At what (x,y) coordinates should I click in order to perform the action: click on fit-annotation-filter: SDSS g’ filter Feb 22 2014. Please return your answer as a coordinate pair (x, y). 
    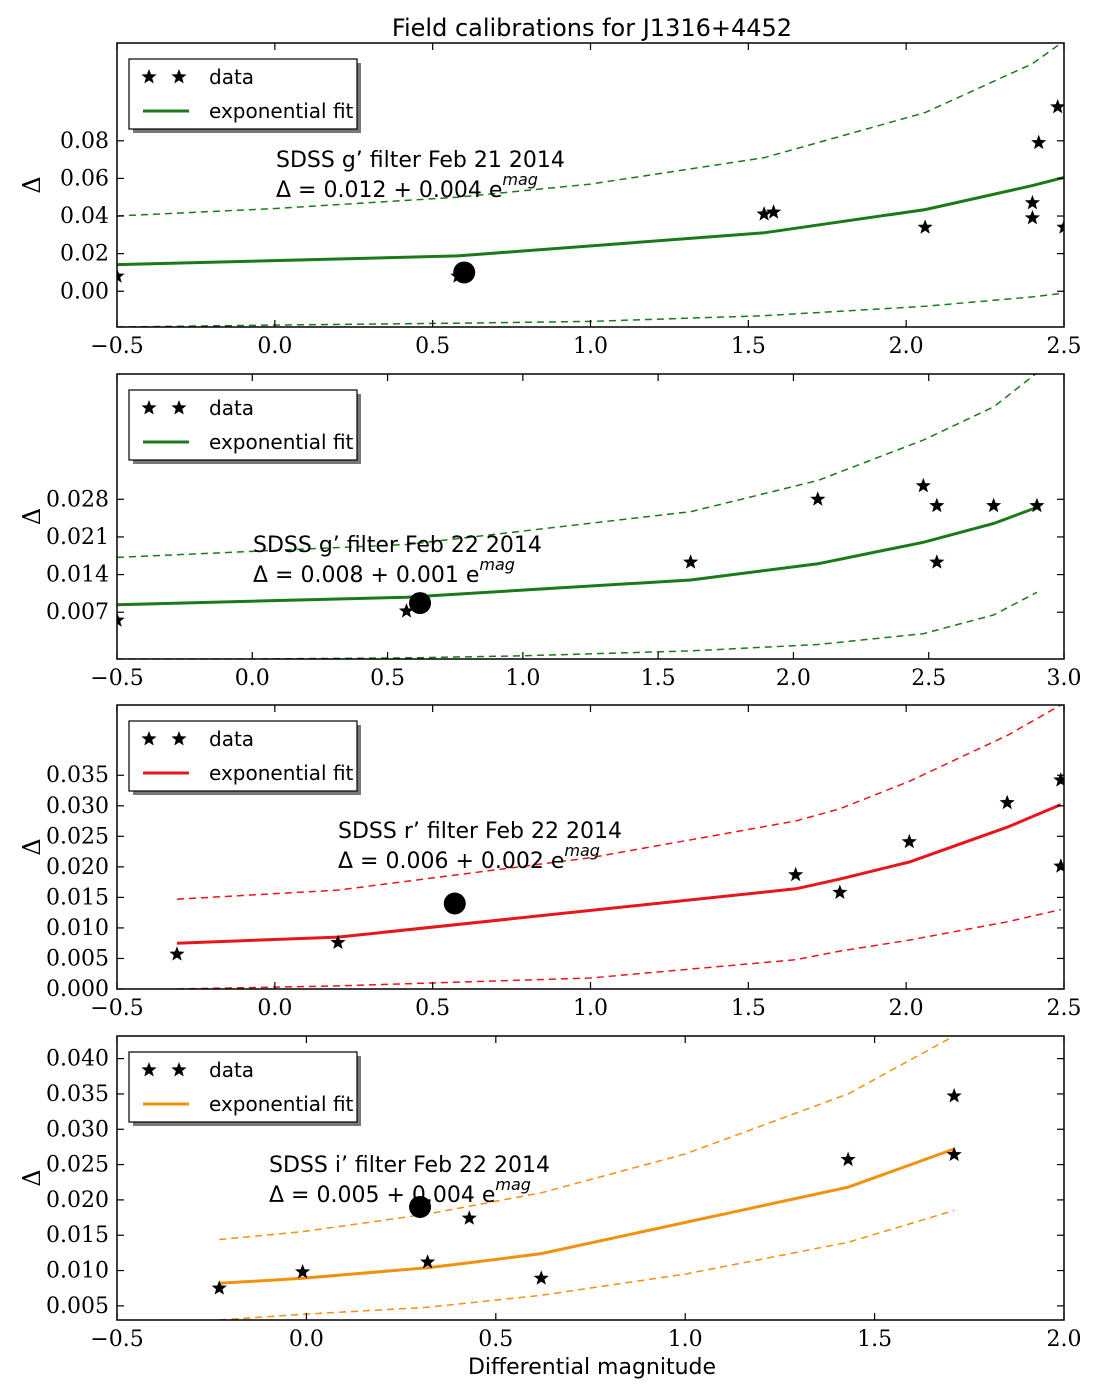
    Looking at the image, I should click on (397, 545).